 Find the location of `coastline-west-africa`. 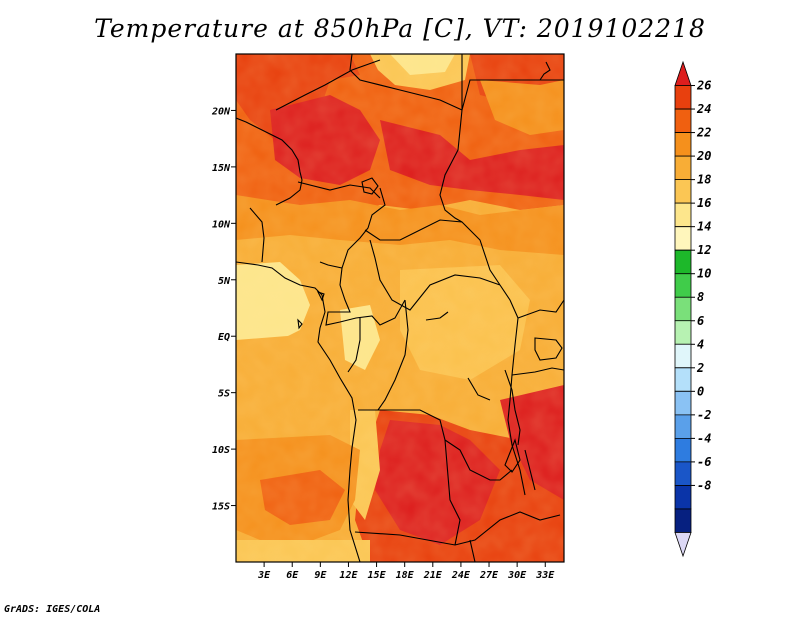

coastline-west-africa is located at coordinates (298, 411).